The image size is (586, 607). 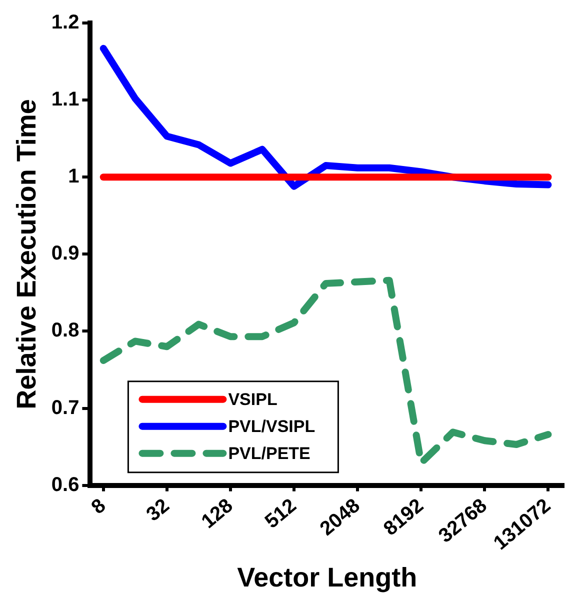 I want to click on y-tick-label: 1.2, so click(x=65, y=23).